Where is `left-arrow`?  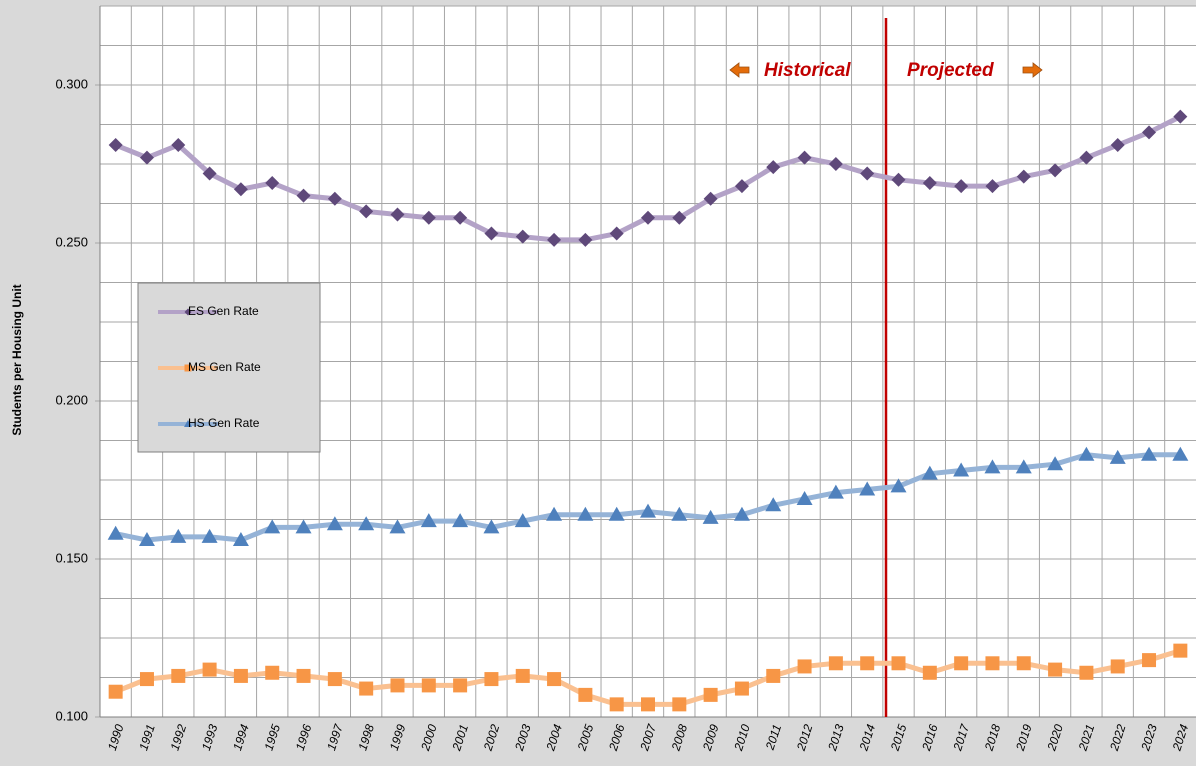 left-arrow is located at coordinates (739, 70).